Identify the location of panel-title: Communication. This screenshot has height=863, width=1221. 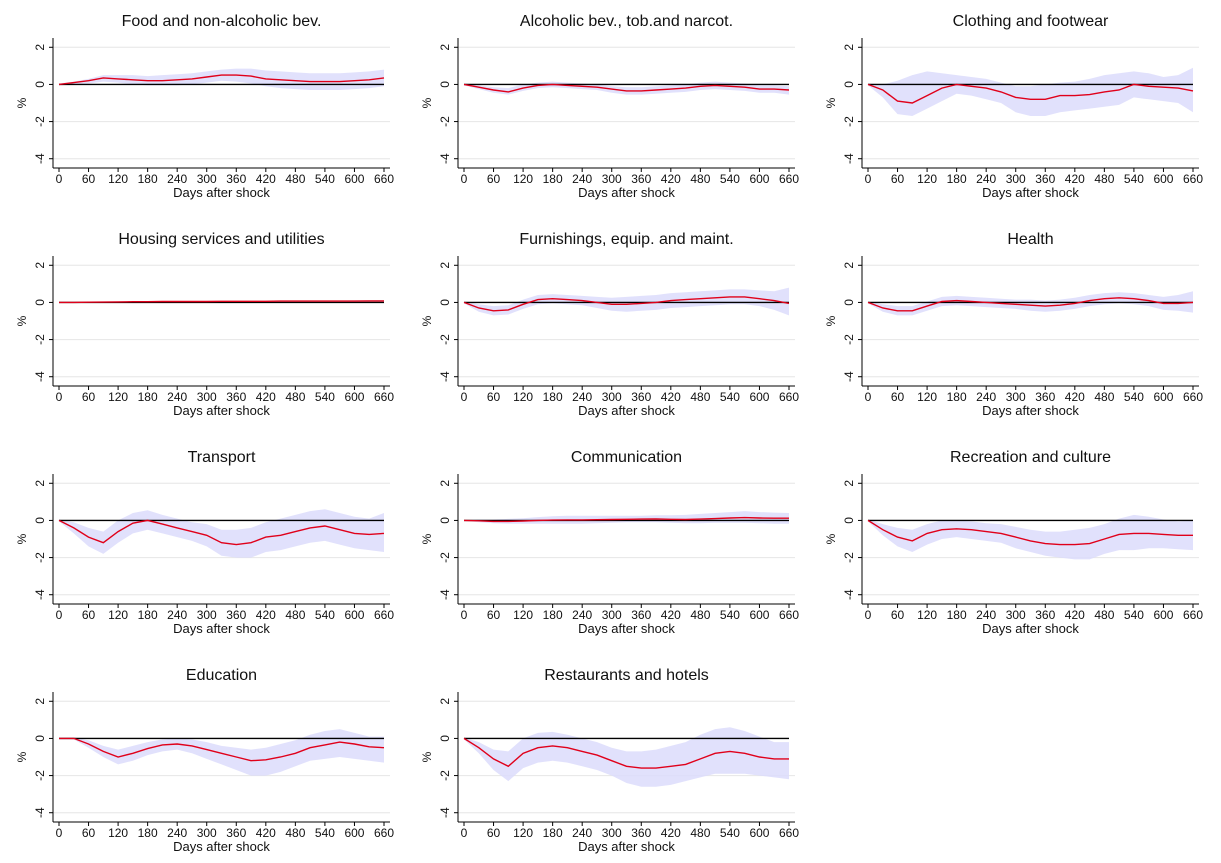
(626, 457).